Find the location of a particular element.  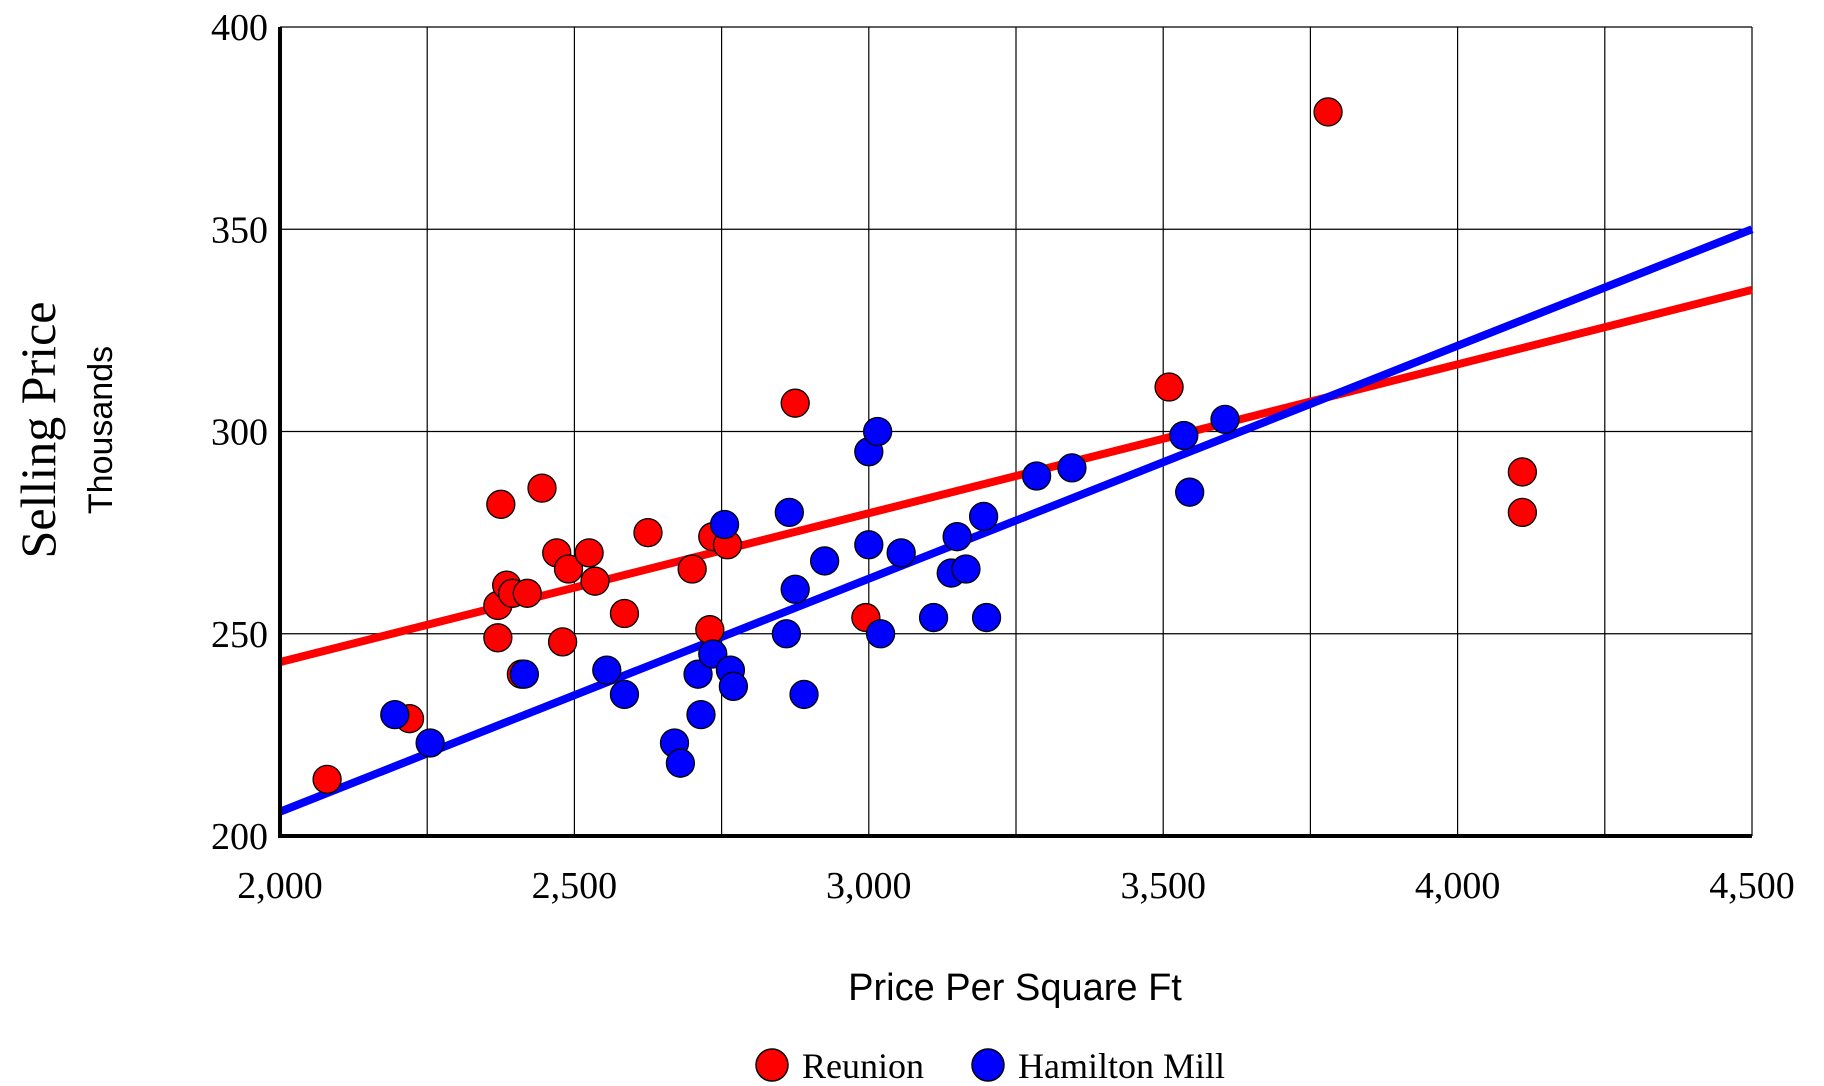

legend-marker-reunion is located at coordinates (772, 1065).